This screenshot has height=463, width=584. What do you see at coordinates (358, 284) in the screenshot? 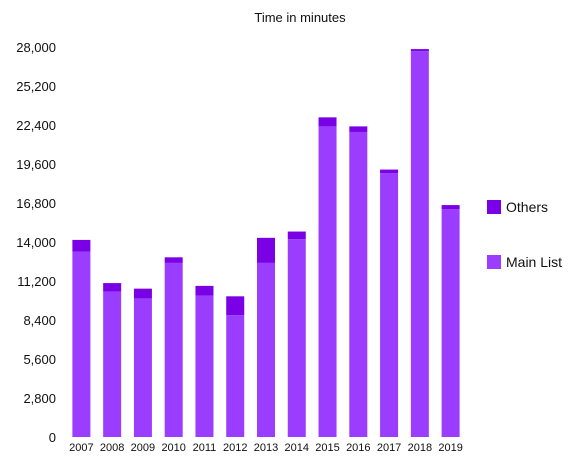
I see `bar-main-list-2016` at bounding box center [358, 284].